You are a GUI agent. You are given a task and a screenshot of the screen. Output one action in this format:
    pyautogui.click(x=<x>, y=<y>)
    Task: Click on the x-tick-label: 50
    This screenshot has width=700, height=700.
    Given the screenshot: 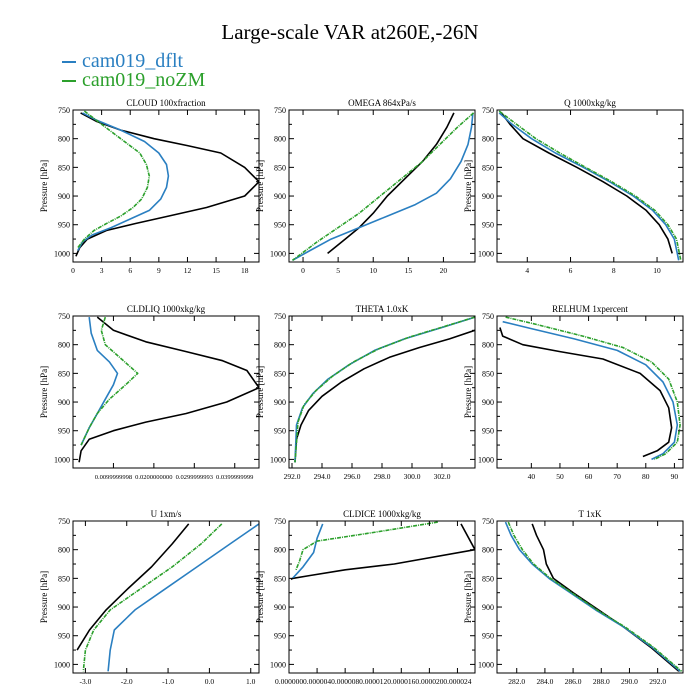 What is the action you would take?
    pyautogui.click(x=560, y=476)
    